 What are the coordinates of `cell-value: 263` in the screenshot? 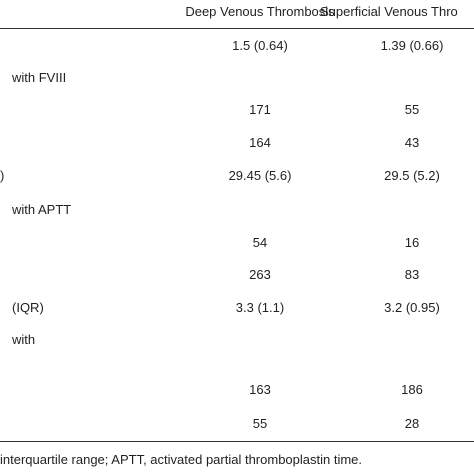 It's located at (260, 274).